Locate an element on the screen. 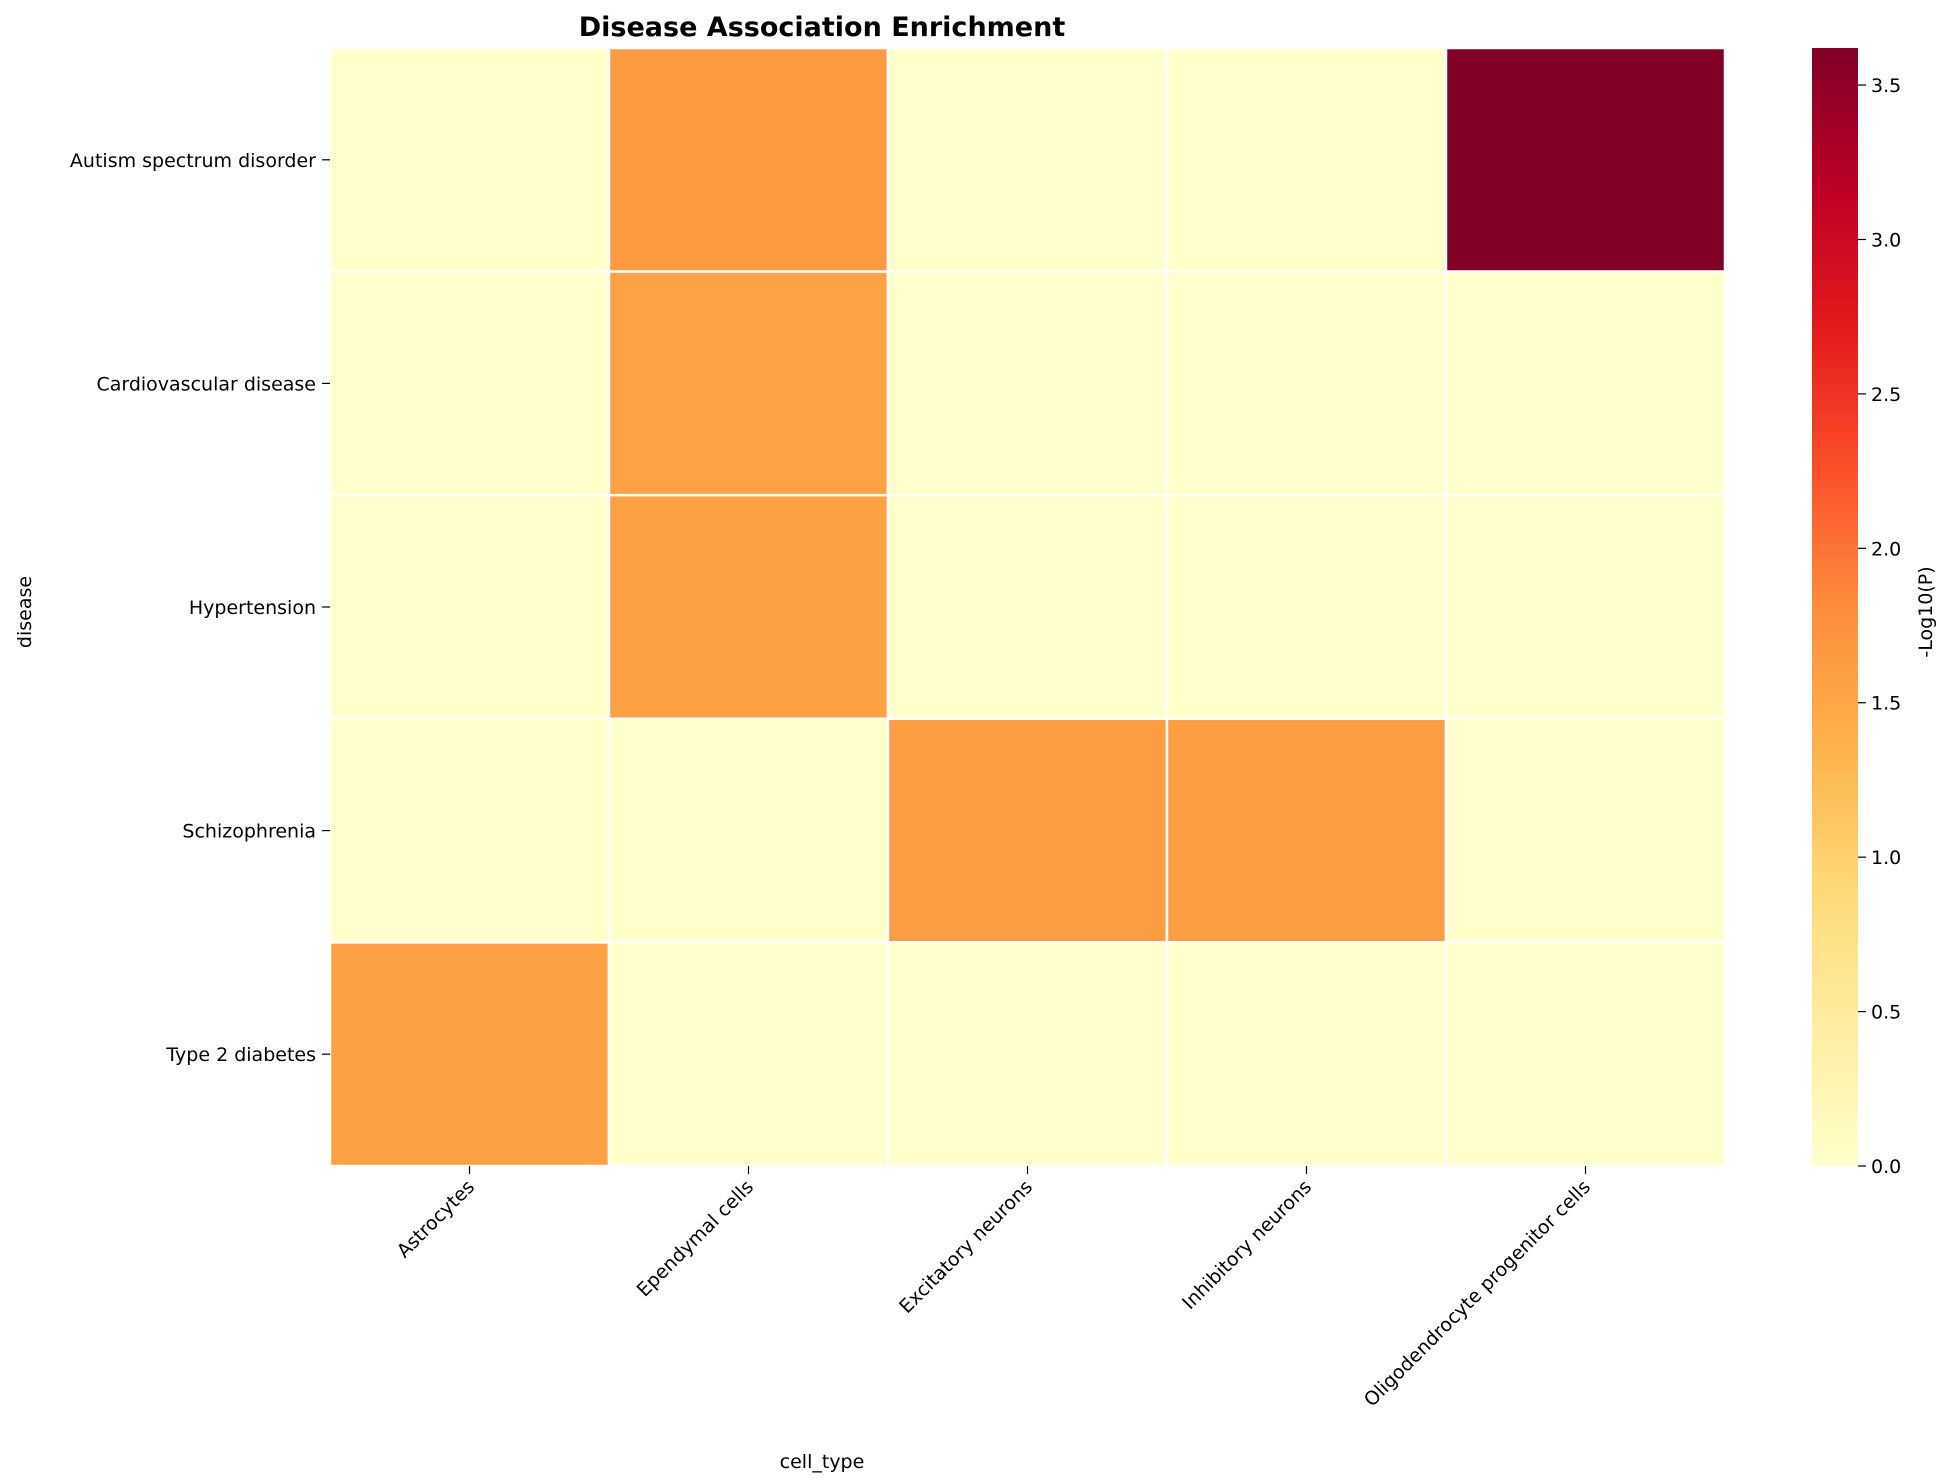  heatmap-cell-schizophrenia-oligodendrocyte-progenitor-cells is located at coordinates (1585, 830).